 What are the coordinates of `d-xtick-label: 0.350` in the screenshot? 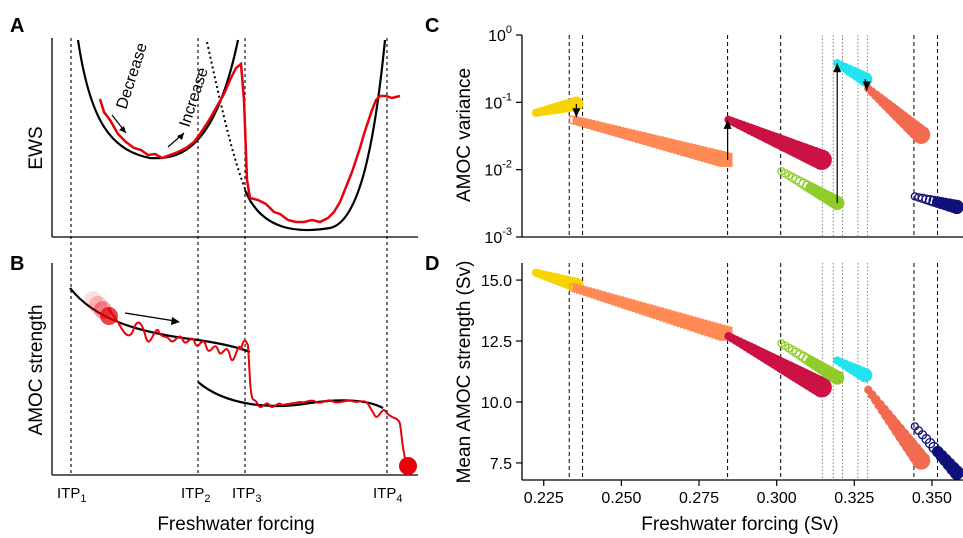 It's located at (932, 498).